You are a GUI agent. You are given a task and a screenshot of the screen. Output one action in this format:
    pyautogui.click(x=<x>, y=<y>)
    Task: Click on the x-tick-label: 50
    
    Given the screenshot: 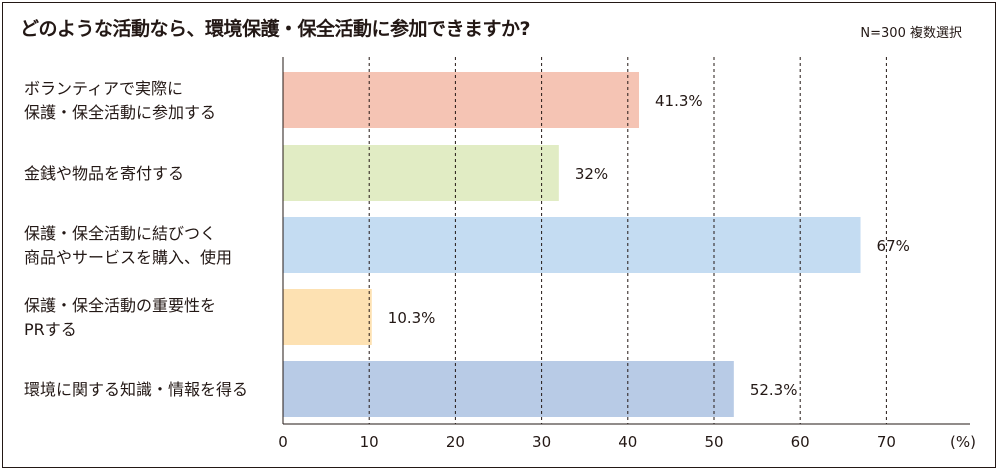 What is the action you would take?
    pyautogui.click(x=713, y=442)
    